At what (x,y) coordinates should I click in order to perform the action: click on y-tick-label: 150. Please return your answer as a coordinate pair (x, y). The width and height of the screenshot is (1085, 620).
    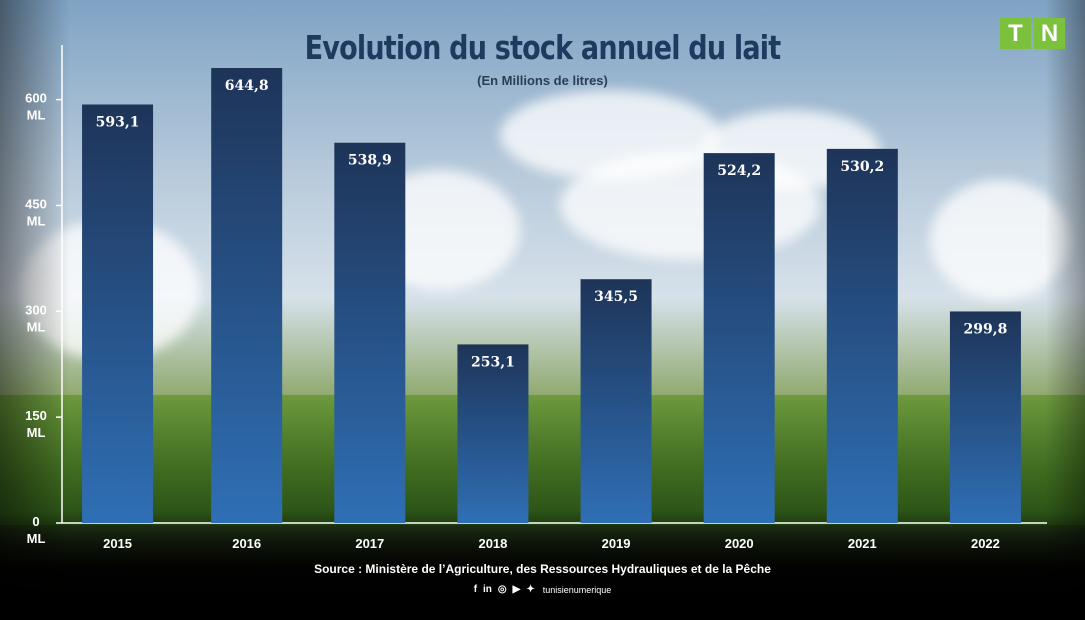
    Looking at the image, I should click on (36, 415).